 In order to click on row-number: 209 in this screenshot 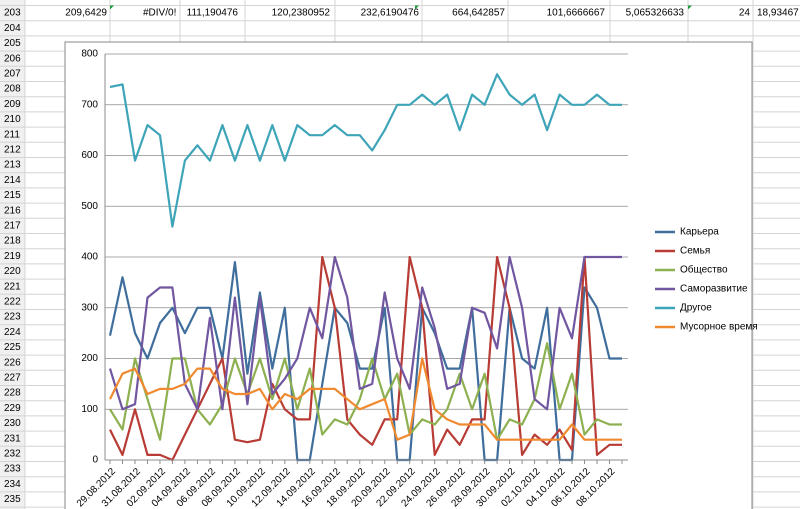, I will do `click(12, 104)`.